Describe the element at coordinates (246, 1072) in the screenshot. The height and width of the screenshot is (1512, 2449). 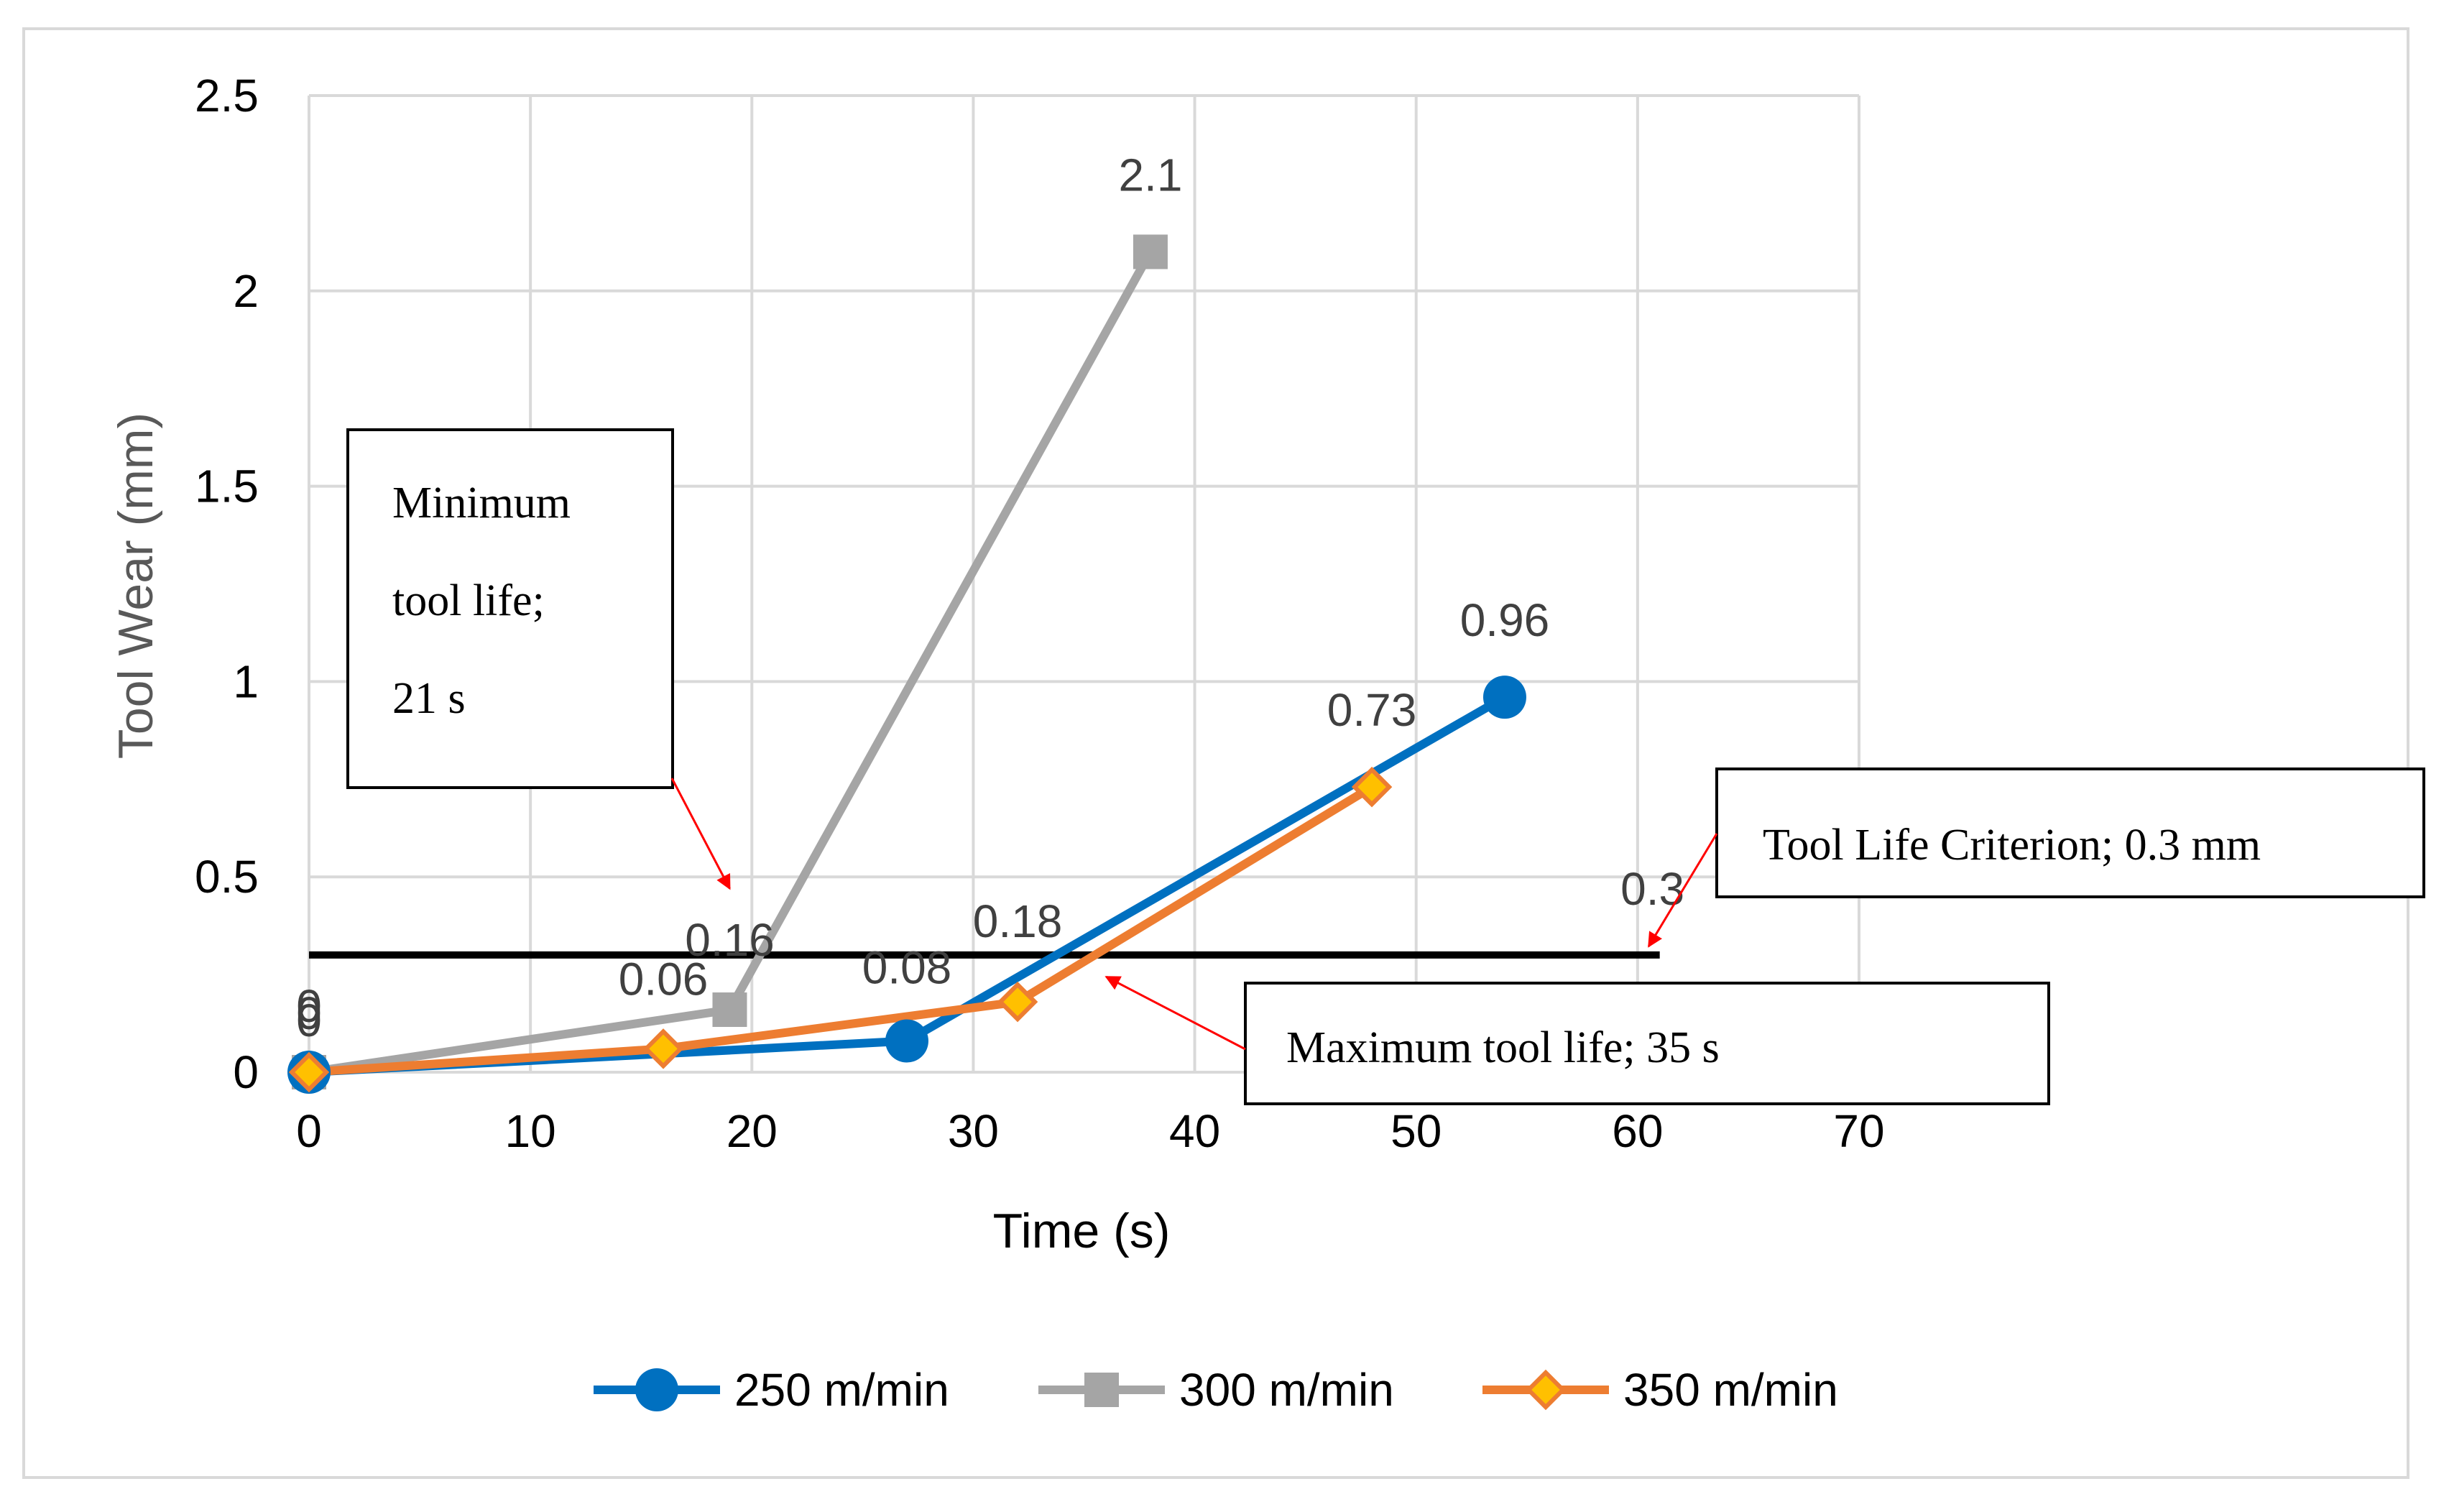
I see `y-tick-label: 0` at that location.